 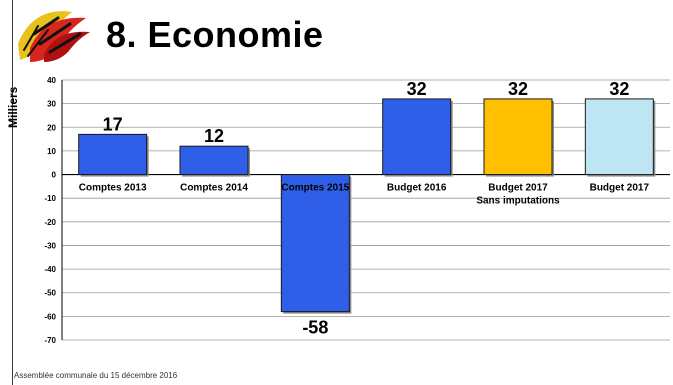 I want to click on commune-logo-icon, so click(x=54, y=36).